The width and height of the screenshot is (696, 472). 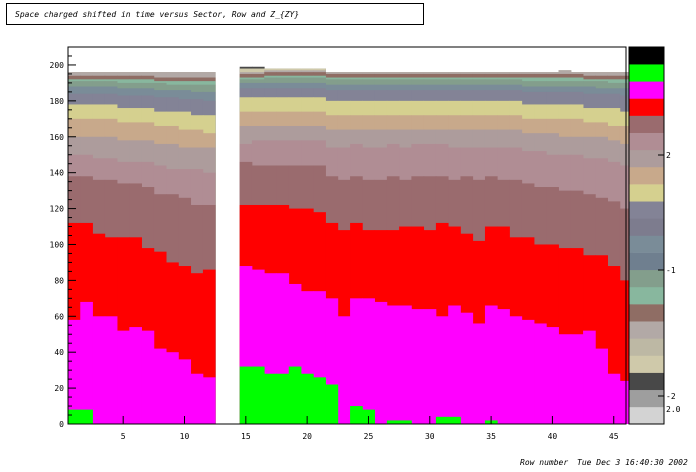 I want to click on y-tick-label: 120, so click(x=57, y=209).